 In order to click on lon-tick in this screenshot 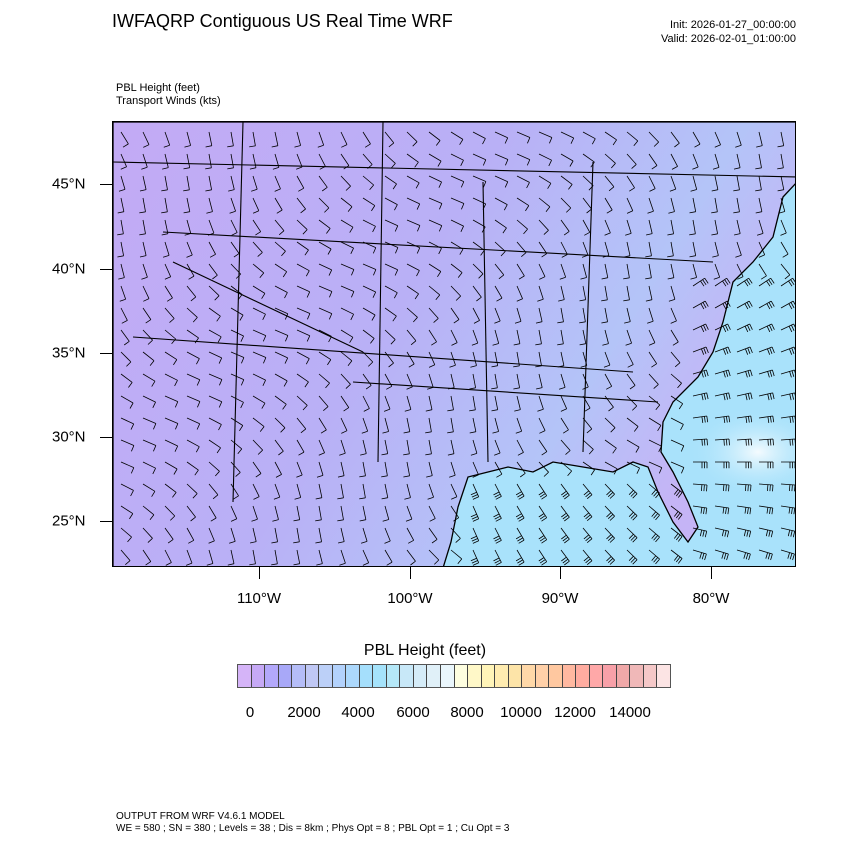, I will do `click(259, 573)`.